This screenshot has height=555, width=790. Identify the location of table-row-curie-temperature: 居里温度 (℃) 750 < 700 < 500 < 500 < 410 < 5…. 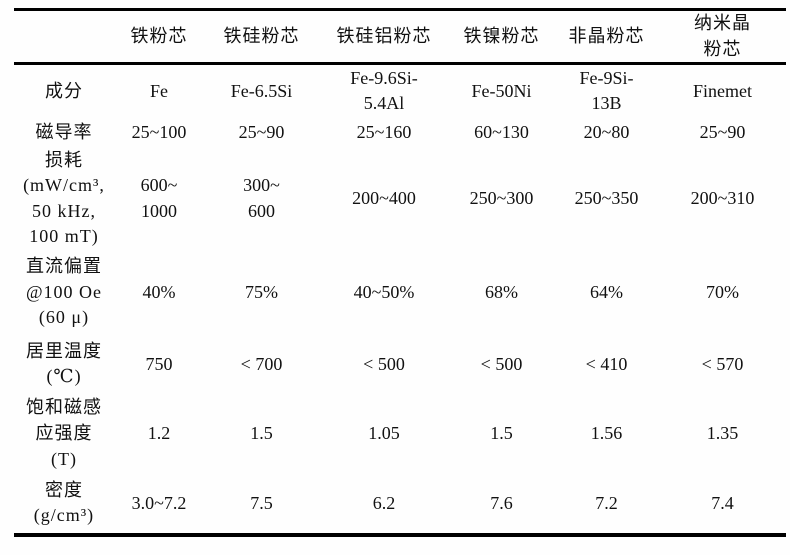
(400, 364).